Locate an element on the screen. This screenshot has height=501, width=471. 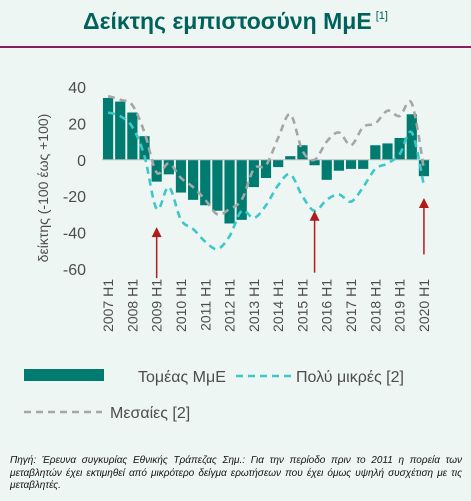
y-tick-label: 40 is located at coordinates (77, 88).